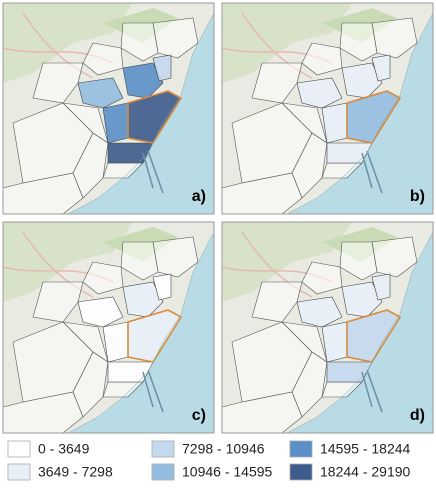  Describe the element at coordinates (199, 415) in the screenshot. I see `panel-label: c)` at that location.